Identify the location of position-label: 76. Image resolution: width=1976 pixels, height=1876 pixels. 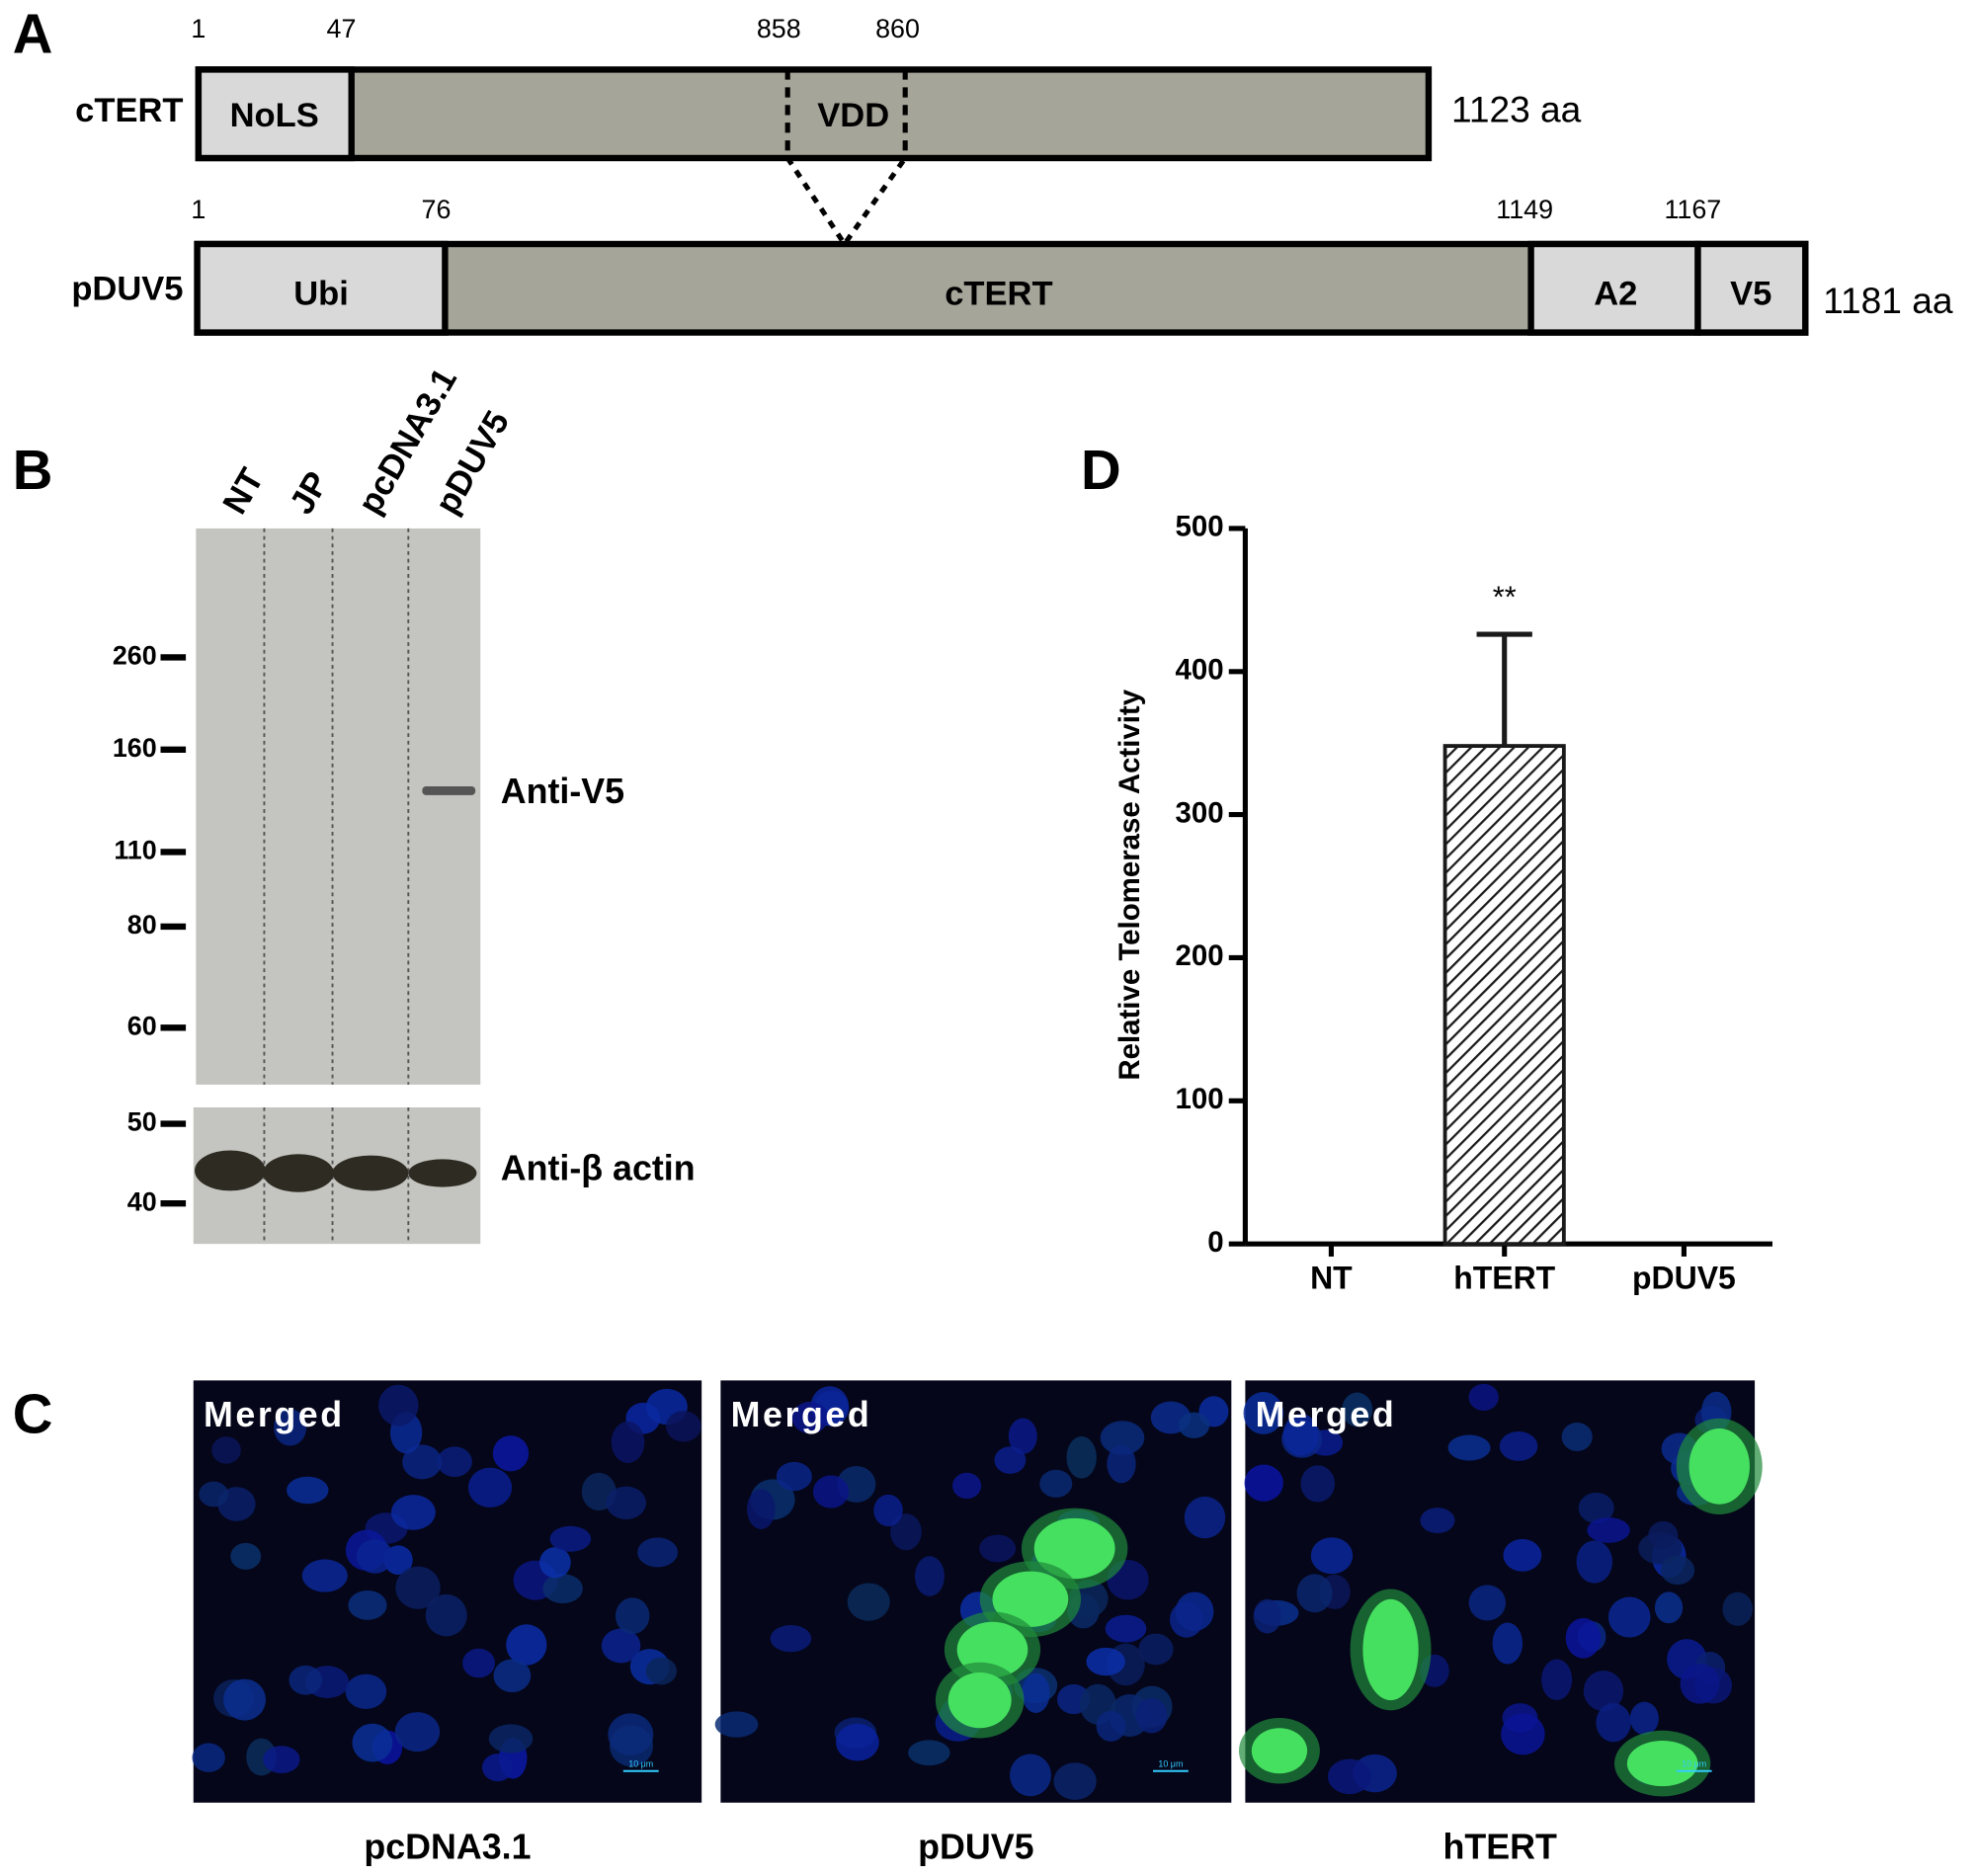
(437, 210).